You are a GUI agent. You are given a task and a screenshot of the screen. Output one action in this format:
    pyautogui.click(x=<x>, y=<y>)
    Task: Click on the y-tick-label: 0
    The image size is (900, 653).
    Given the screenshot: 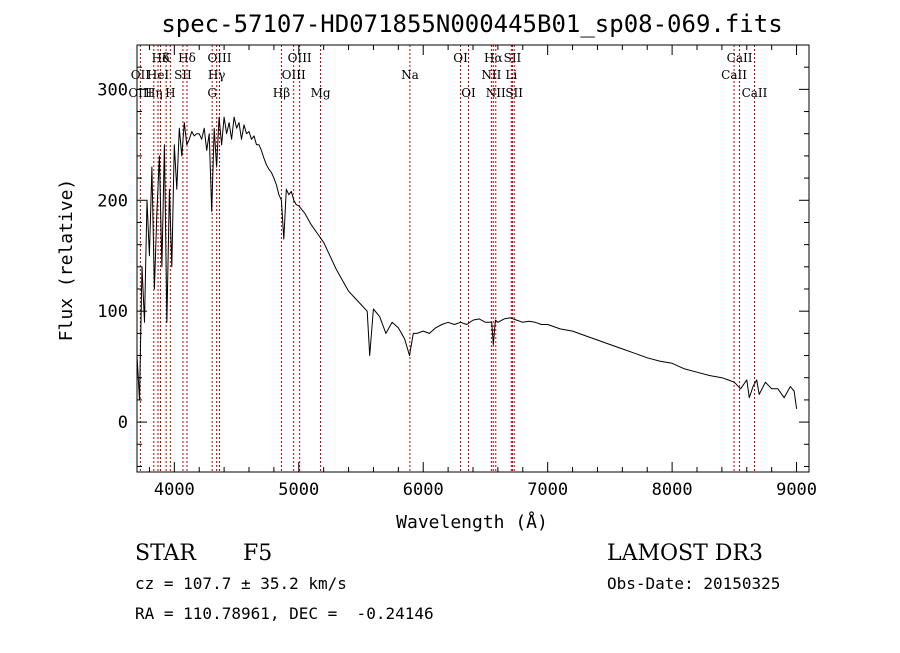 What is the action you would take?
    pyautogui.click(x=123, y=423)
    